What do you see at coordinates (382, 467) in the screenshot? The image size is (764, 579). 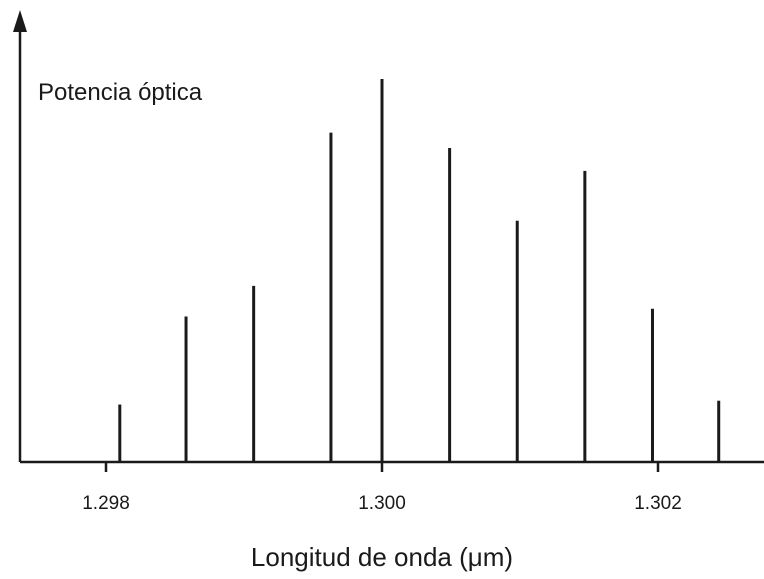 I see `x-ticks` at bounding box center [382, 467].